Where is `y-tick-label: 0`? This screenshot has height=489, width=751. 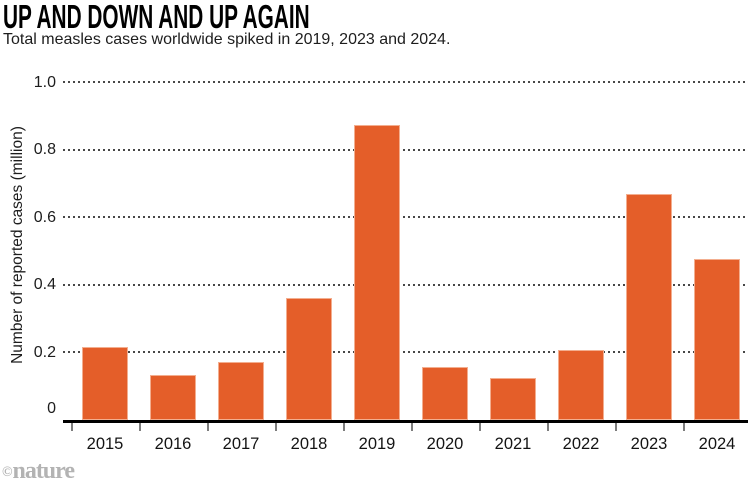 y-tick-label: 0 is located at coordinates (51, 408).